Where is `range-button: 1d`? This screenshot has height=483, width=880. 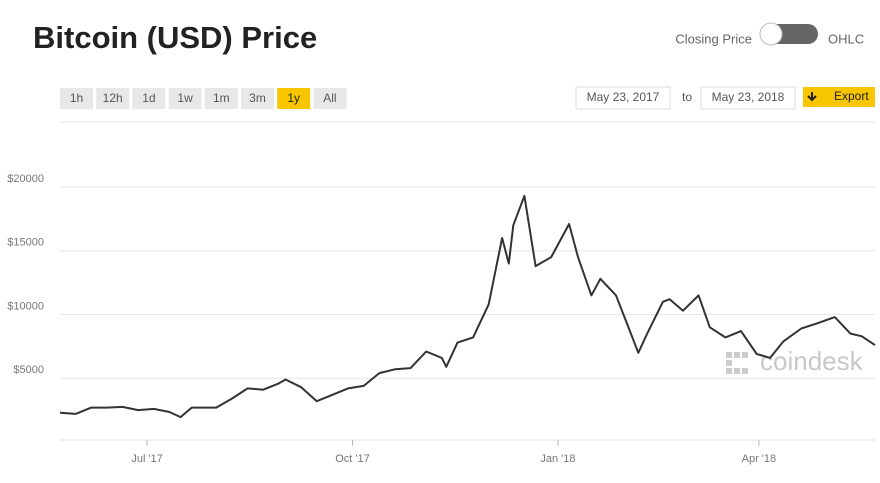 range-button: 1d is located at coordinates (149, 98).